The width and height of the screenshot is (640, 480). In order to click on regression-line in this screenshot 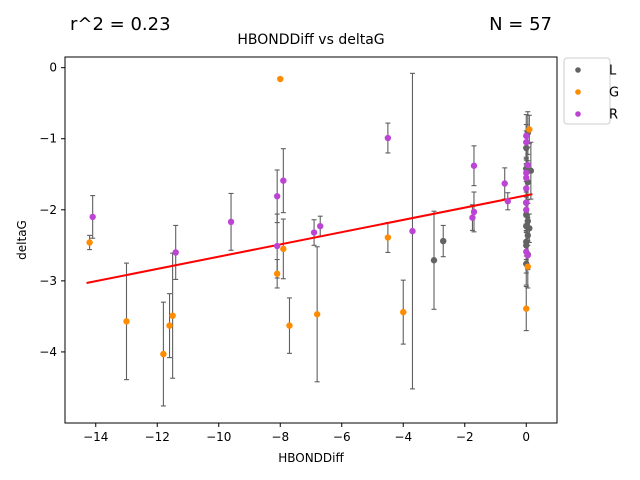, I will do `click(309, 238)`.